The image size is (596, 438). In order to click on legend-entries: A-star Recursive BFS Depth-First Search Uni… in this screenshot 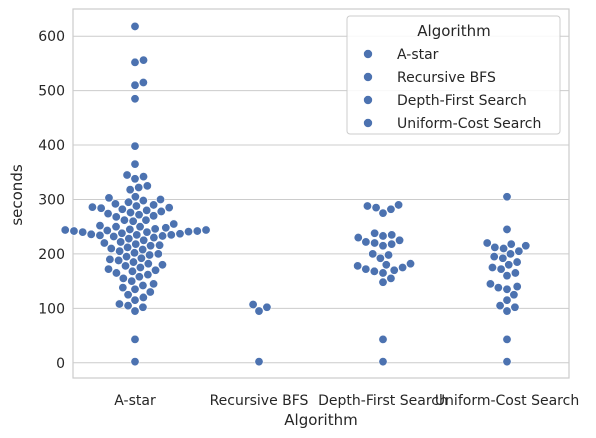, I will do `click(452, 89)`.